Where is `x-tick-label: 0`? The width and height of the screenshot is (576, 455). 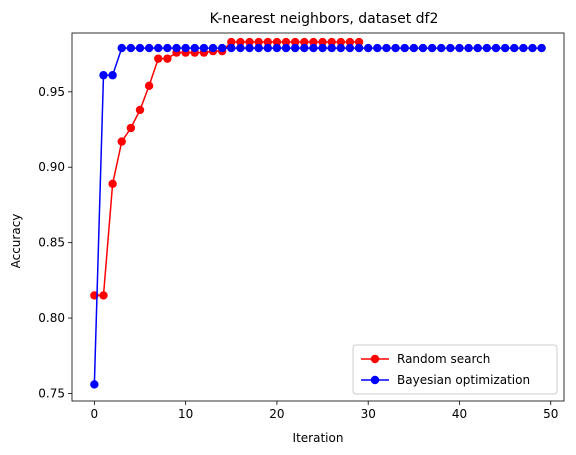
x-tick-label: 0 is located at coordinates (95, 414).